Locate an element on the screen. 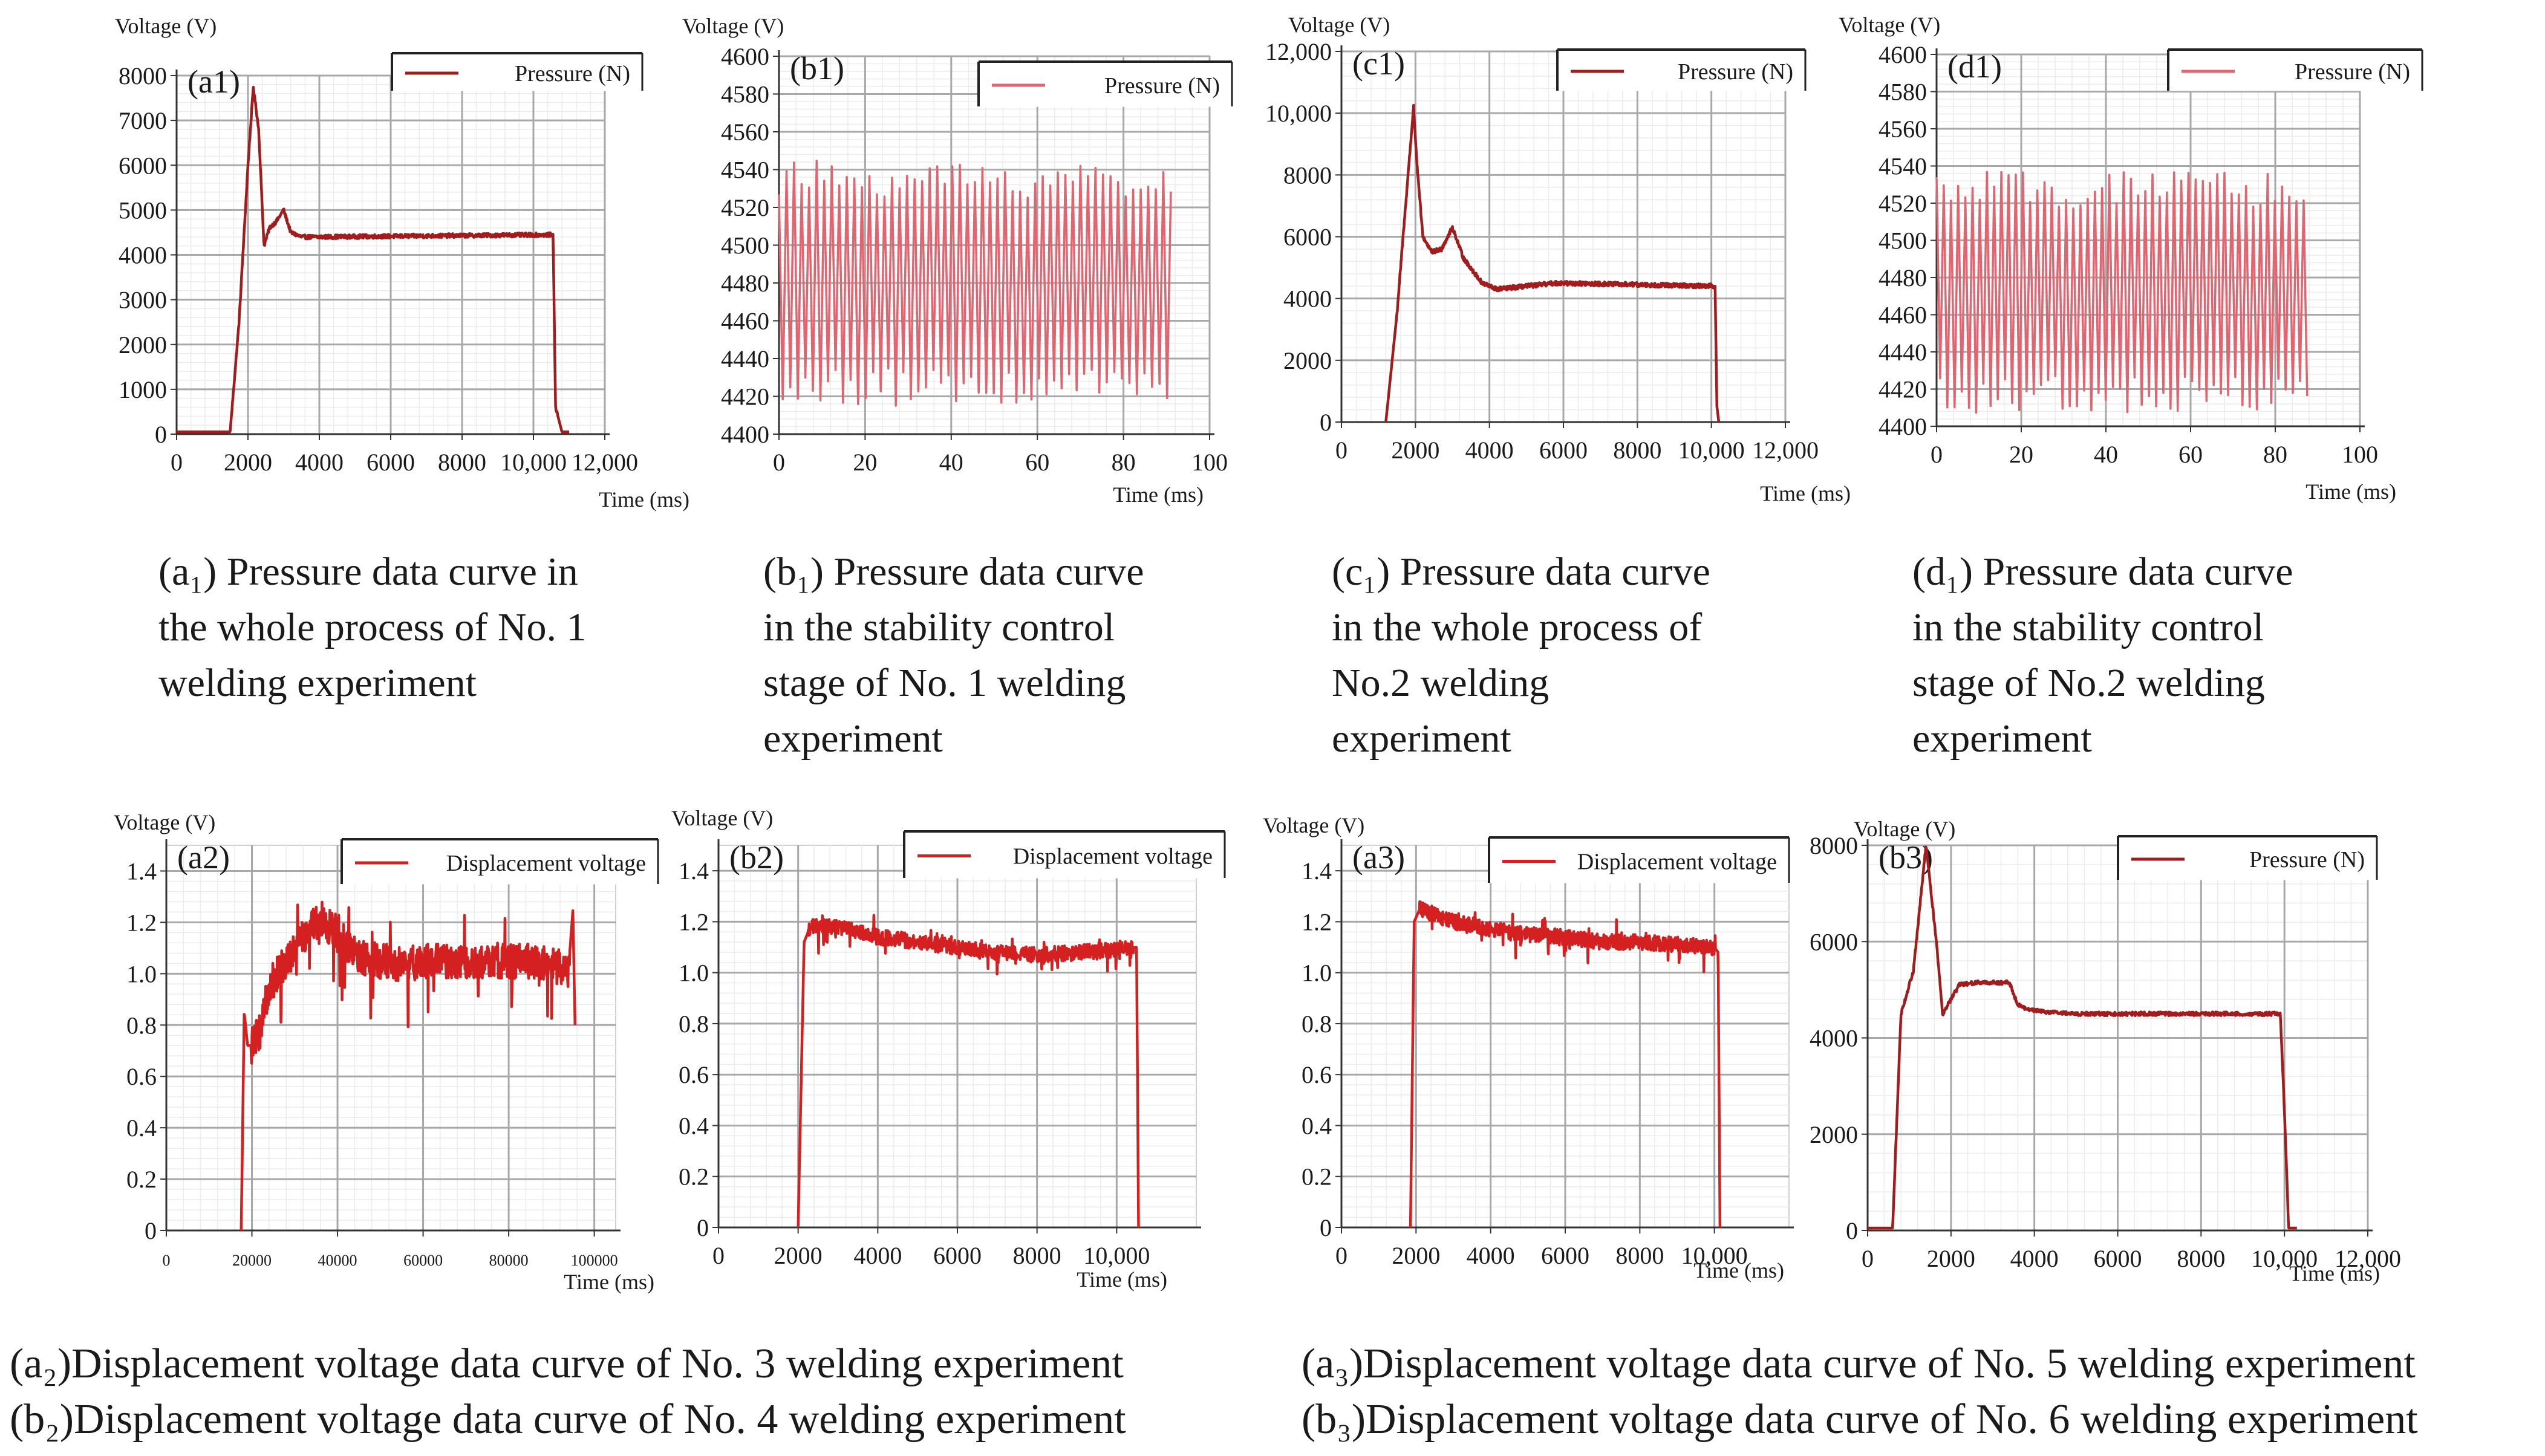 The image size is (2545, 1456). a2-x-axis-title: Time (ms) is located at coordinates (609, 1282).